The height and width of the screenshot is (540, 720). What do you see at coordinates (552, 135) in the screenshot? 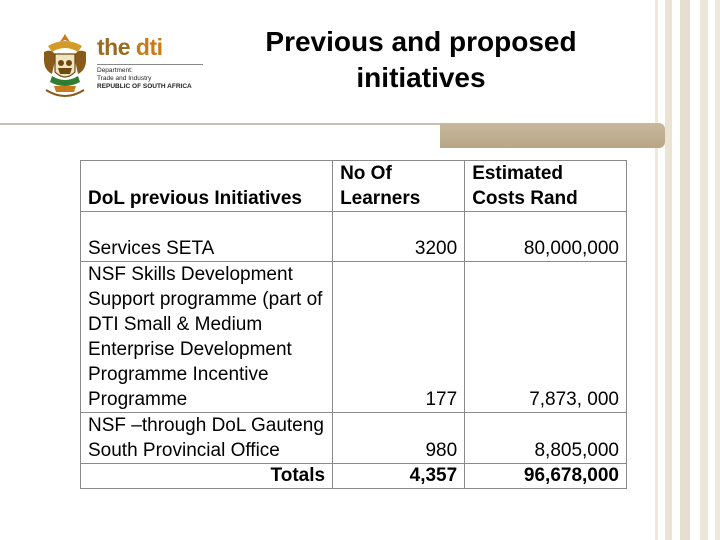
I see `header-divider-bar` at bounding box center [552, 135].